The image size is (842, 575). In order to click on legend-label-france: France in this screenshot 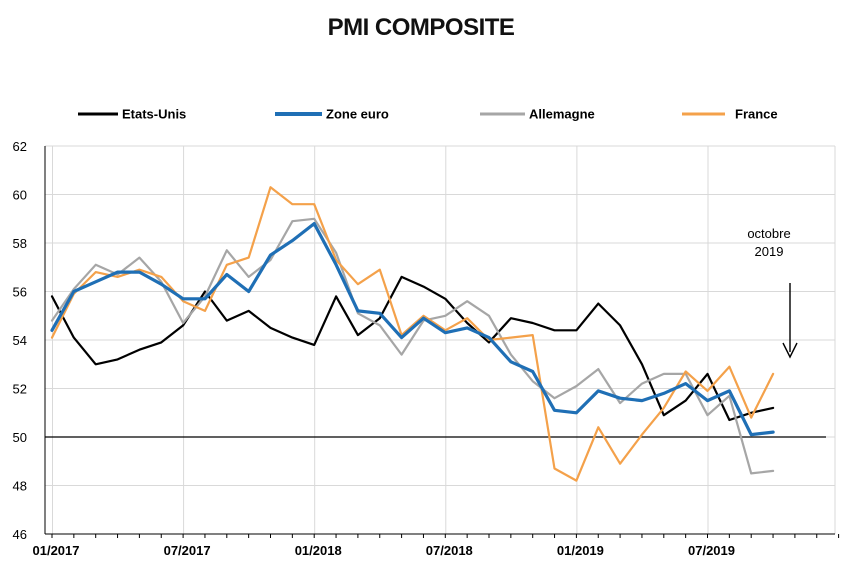, I will do `click(756, 114)`.